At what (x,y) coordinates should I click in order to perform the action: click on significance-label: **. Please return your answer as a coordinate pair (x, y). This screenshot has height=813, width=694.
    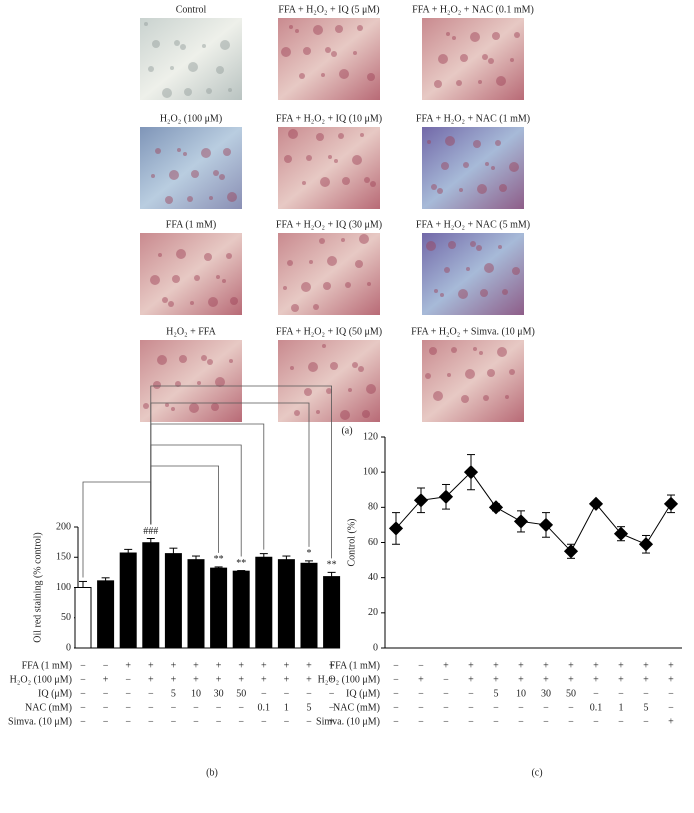
    Looking at the image, I should click on (219, 559).